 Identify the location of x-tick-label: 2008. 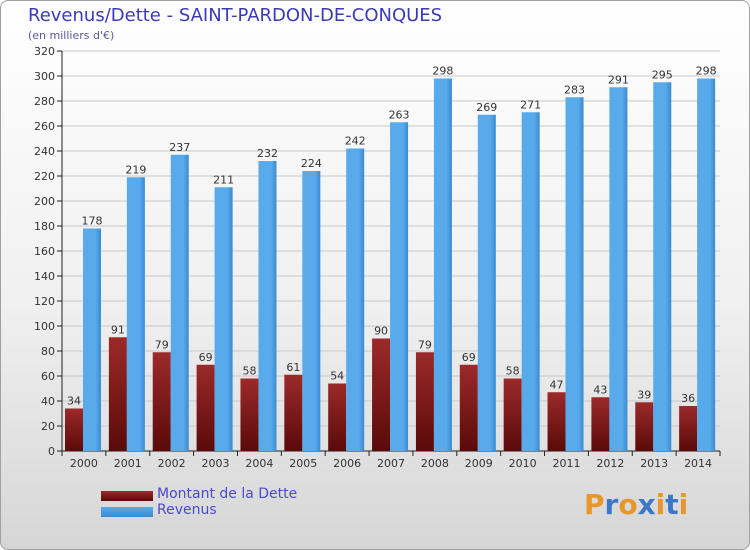
(435, 463).